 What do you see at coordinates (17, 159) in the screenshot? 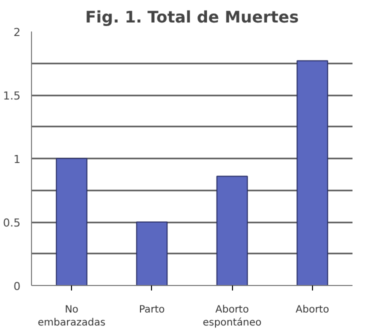
I see `y-tick-label: 1` at bounding box center [17, 159].